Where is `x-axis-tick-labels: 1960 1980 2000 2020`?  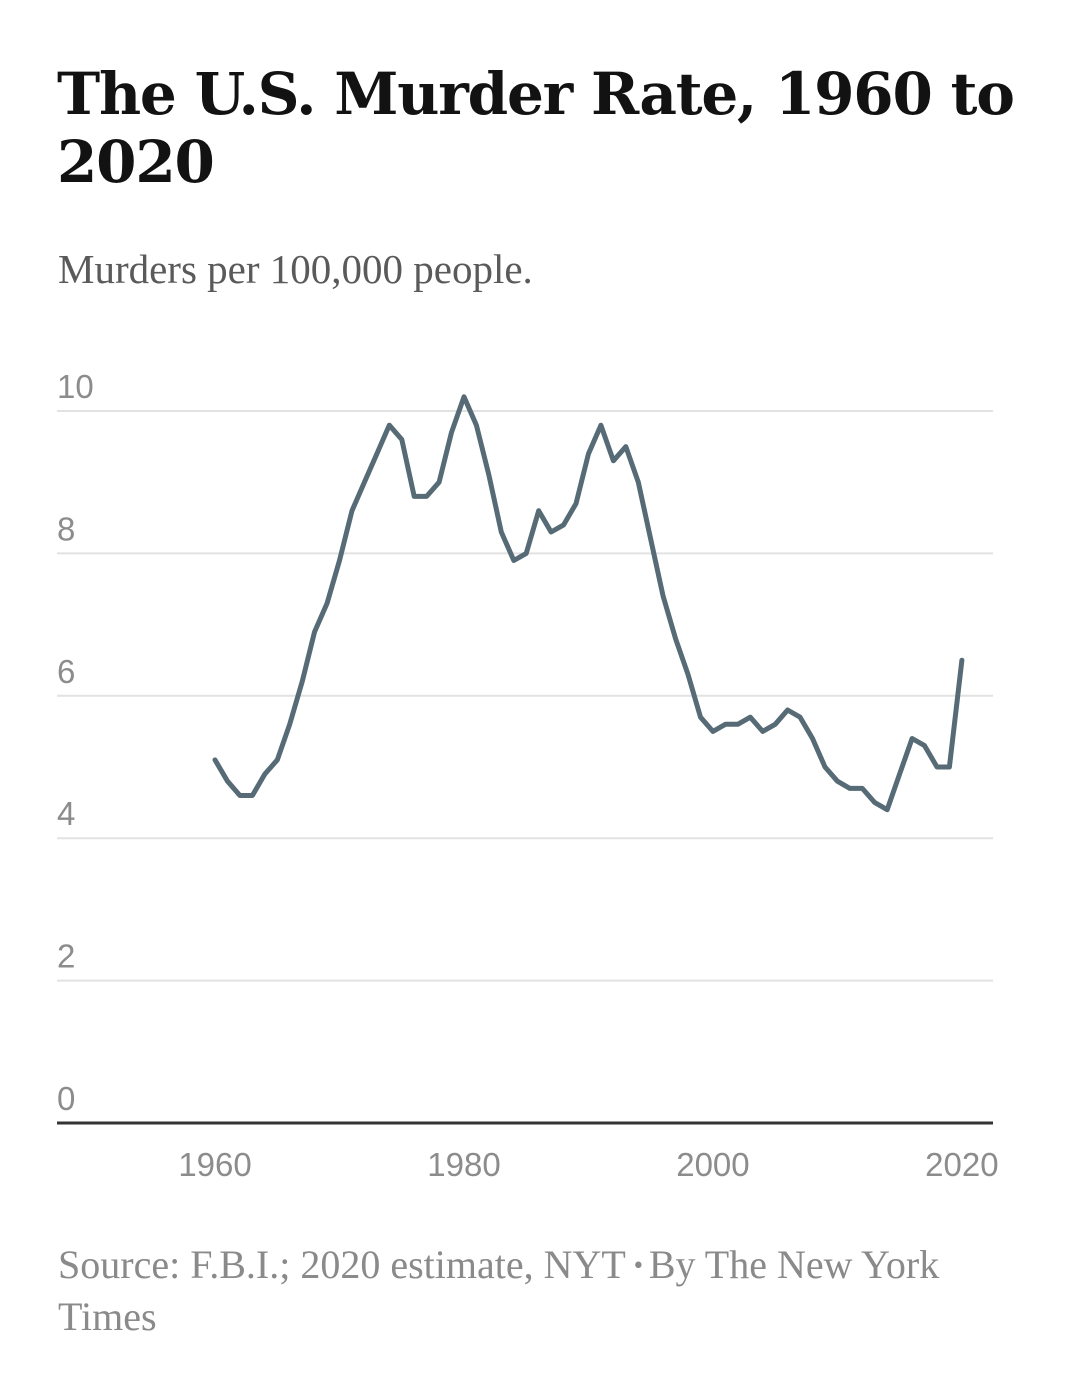 x-axis-tick-labels: 1960 1980 2000 2020 is located at coordinates (588, 1164).